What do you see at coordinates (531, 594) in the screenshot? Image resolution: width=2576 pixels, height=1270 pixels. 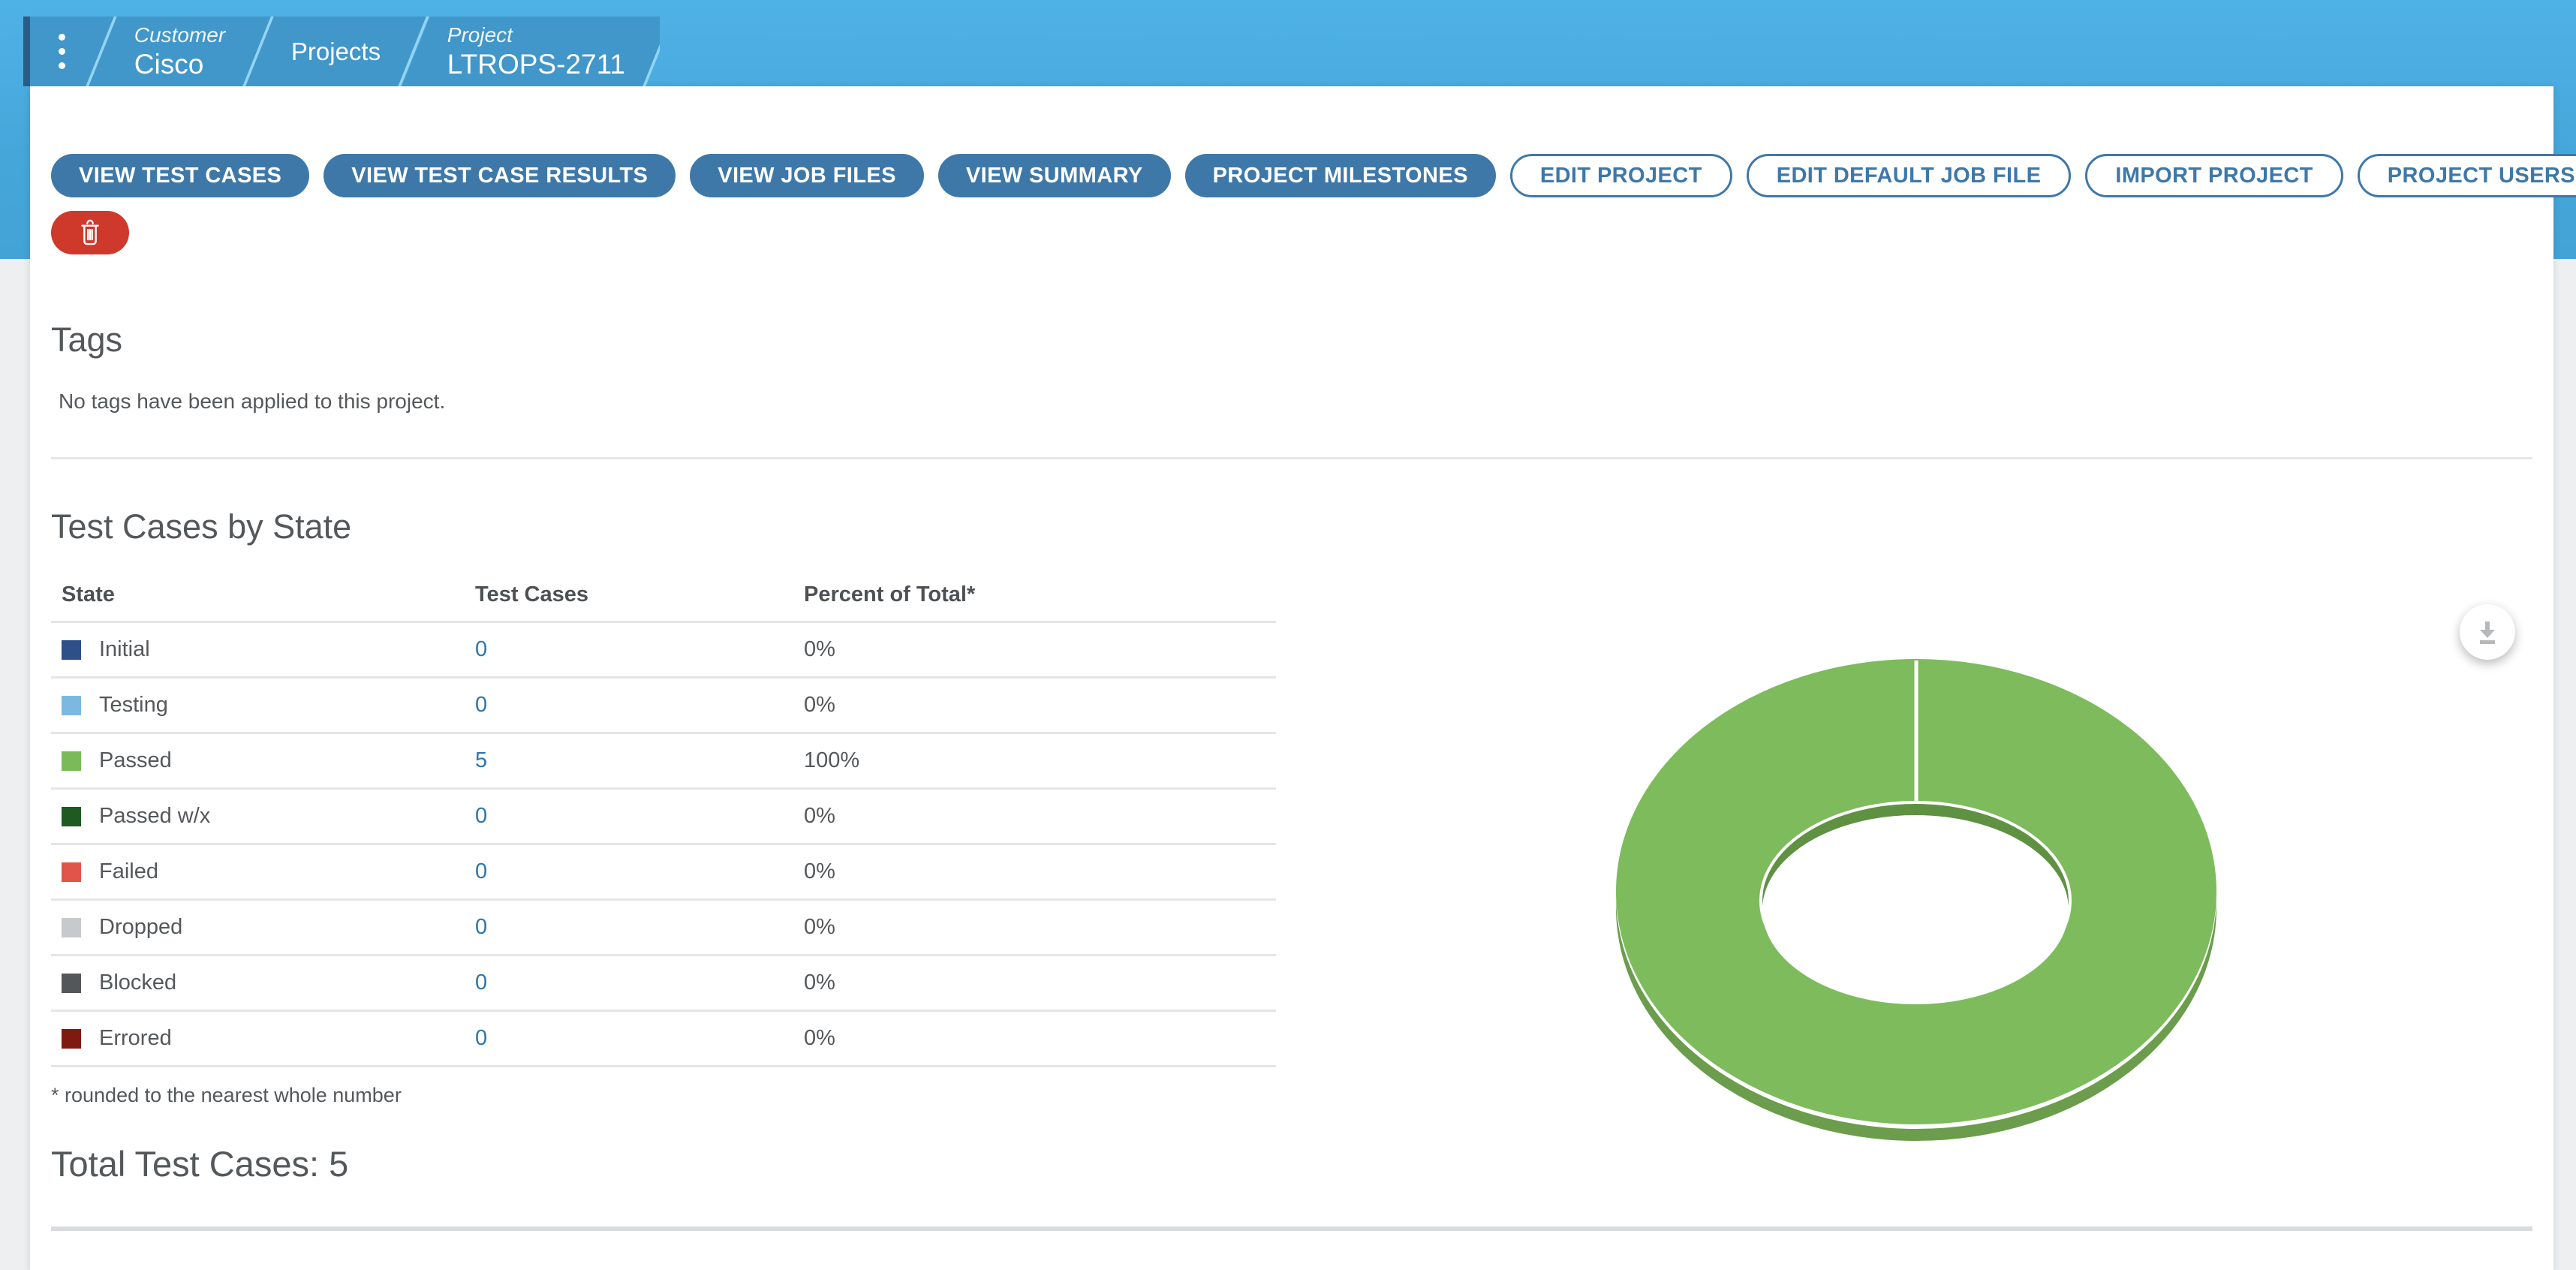 I see `column-header-test-cases: Test Cases` at bounding box center [531, 594].